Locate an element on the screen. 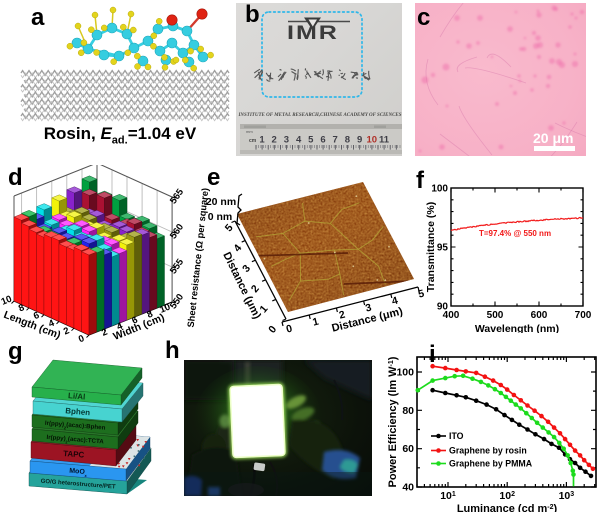  svg-text: 11 is located at coordinates (384, 140).